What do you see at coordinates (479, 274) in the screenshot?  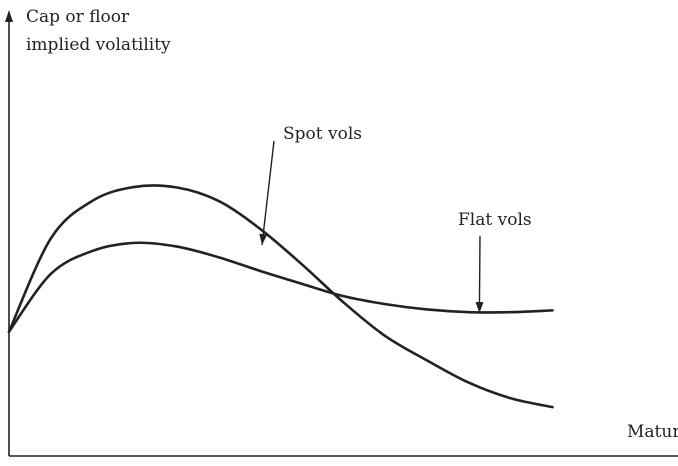 I see `annotation-leader-flat-vols` at bounding box center [479, 274].